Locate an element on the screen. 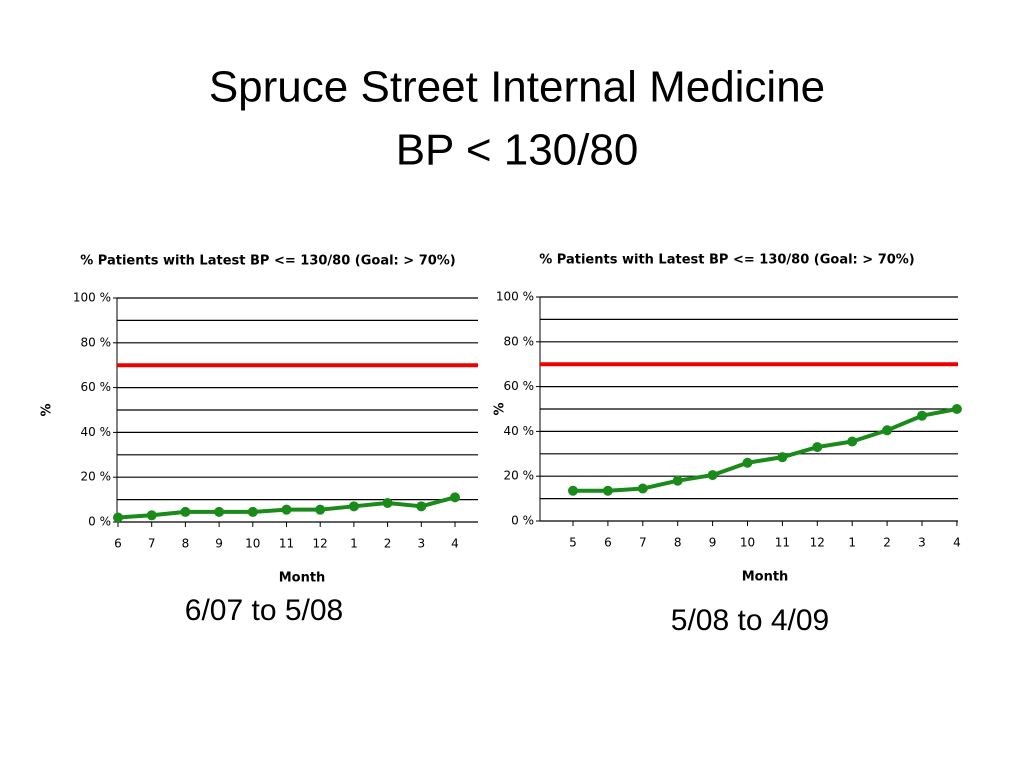  slide-title: Spruce Street Internal Medicine is located at coordinates (517, 87).